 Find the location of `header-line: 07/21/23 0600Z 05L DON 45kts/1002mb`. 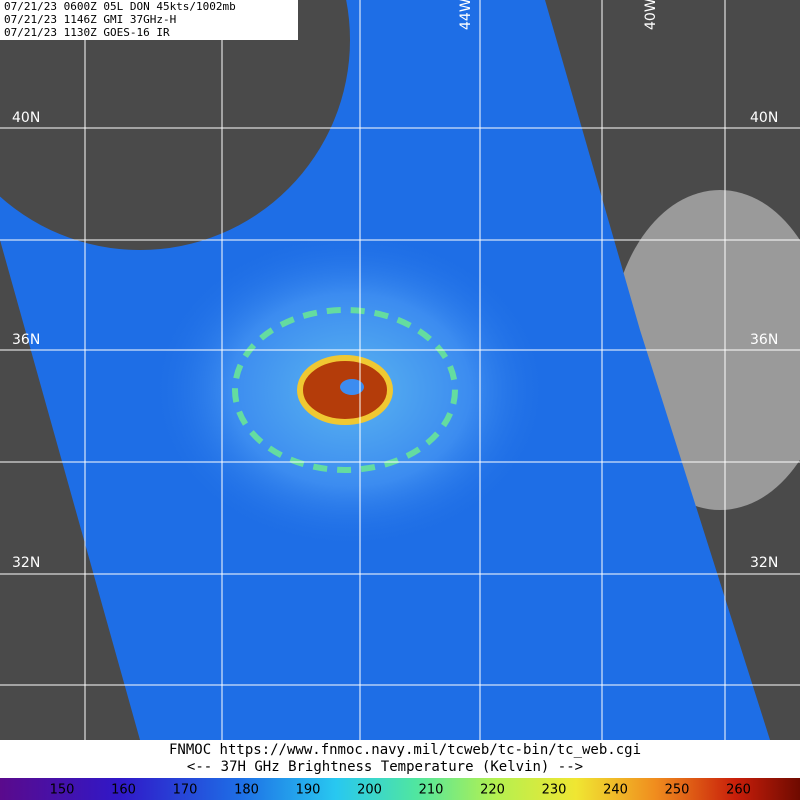

header-line: 07/21/23 0600Z 05L DON 45kts/1002mb is located at coordinates (120, 6).